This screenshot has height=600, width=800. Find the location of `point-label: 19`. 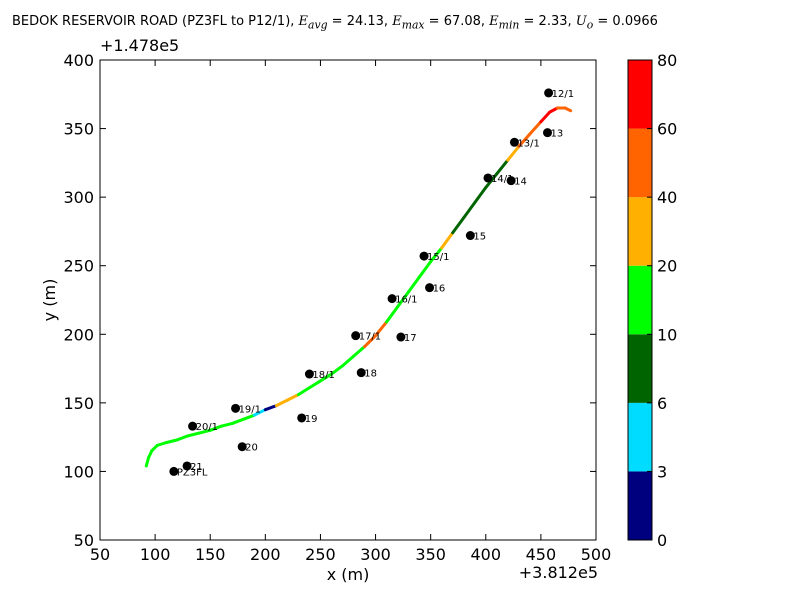

point-label: 19 is located at coordinates (311, 419).